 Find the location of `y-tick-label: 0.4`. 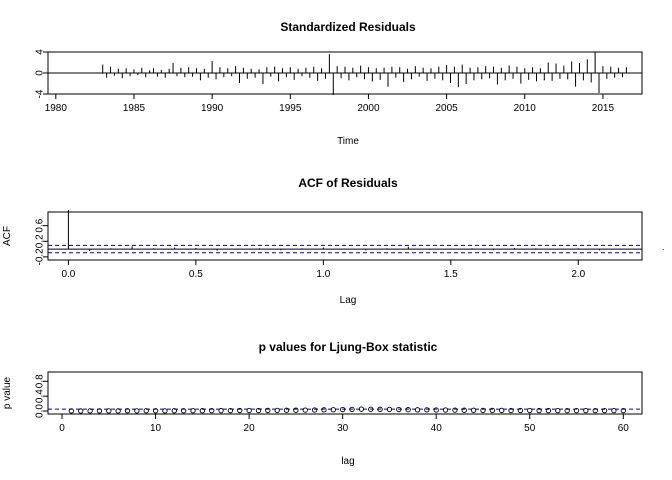

y-tick-label: 0.4 is located at coordinates (40, 396).